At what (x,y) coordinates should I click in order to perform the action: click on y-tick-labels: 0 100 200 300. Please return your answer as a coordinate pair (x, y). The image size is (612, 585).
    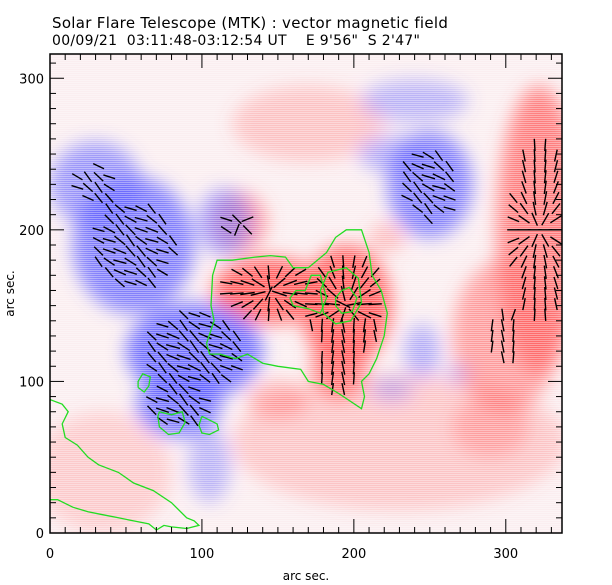
    Looking at the image, I should click on (31, 307).